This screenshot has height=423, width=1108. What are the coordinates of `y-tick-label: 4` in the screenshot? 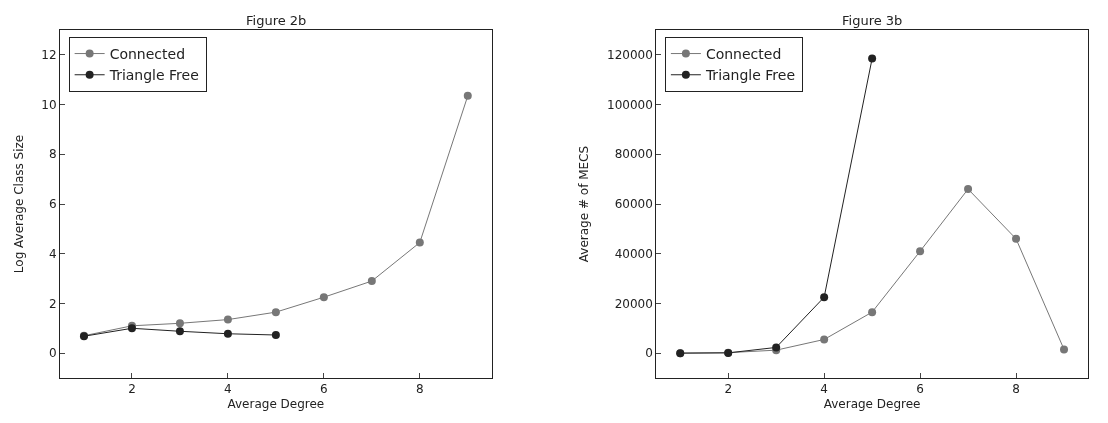 It's located at (52, 253).